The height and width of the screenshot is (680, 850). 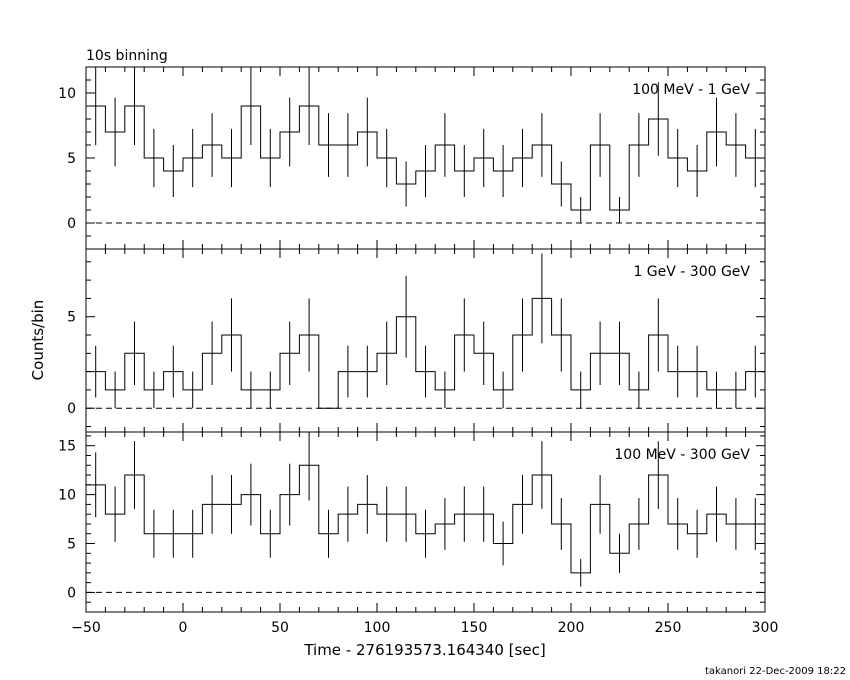 I want to click on x-tick-label: 50, so click(x=280, y=628).